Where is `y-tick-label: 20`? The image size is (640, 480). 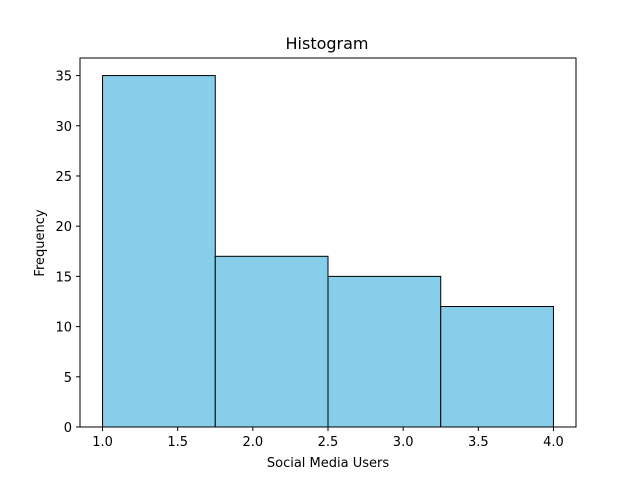 y-tick-label: 20 is located at coordinates (63, 227).